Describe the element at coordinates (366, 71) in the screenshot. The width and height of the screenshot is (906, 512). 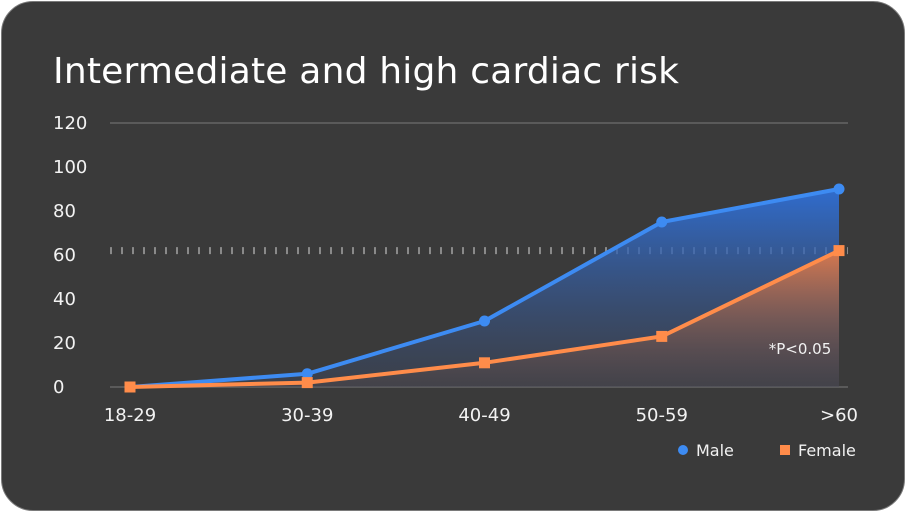
I see `chart-title: Intermediate and high cardiac risk` at that location.